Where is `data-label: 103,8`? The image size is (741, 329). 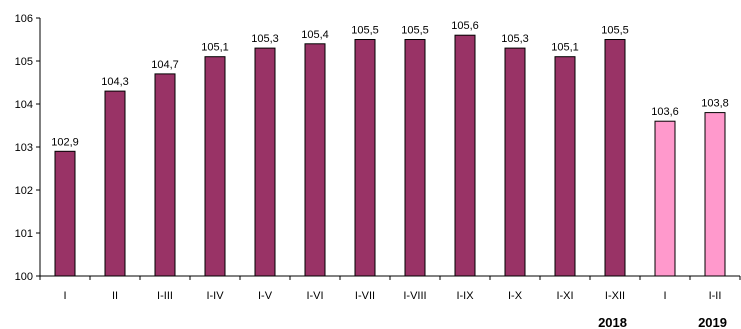
data-label: 103,8 is located at coordinates (715, 104).